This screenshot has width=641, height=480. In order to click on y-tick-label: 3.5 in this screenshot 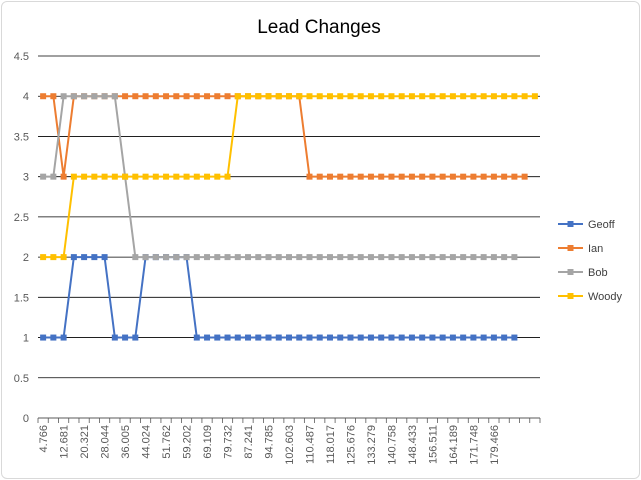, I will do `click(21, 137)`.